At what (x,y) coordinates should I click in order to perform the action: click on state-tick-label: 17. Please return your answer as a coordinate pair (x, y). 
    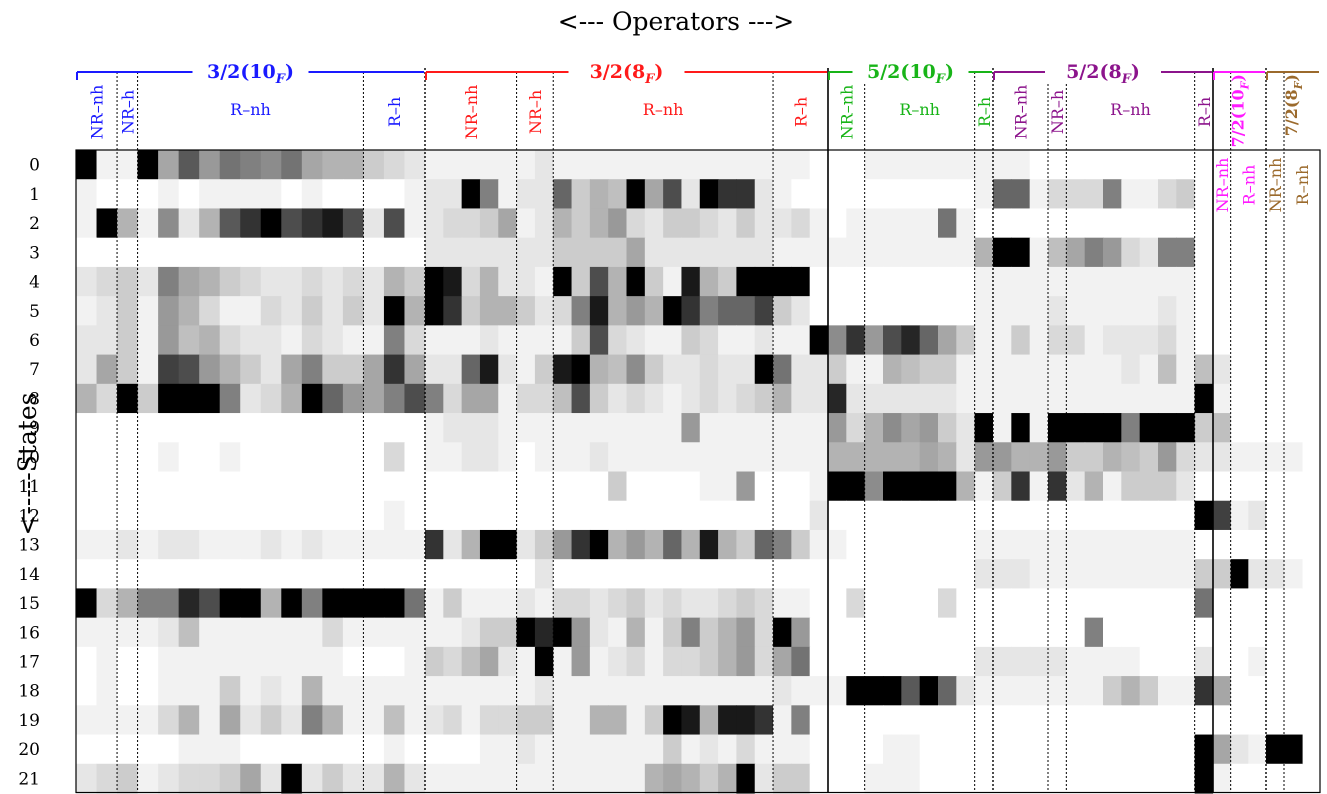
    Looking at the image, I should click on (29, 663).